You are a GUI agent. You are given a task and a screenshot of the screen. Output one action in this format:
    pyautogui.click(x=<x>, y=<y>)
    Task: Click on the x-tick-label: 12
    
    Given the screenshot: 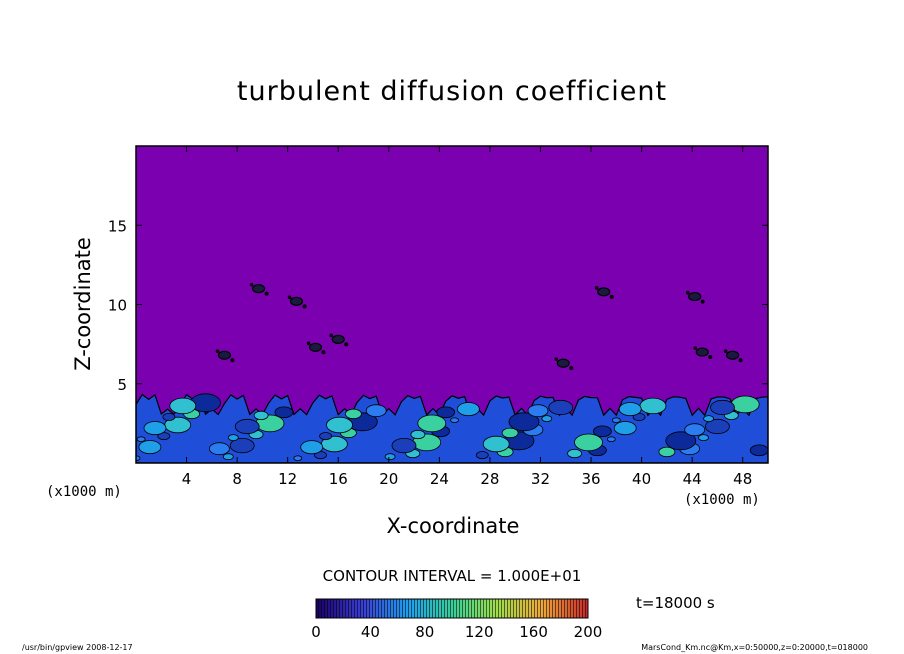 What is the action you would take?
    pyautogui.click(x=287, y=479)
    